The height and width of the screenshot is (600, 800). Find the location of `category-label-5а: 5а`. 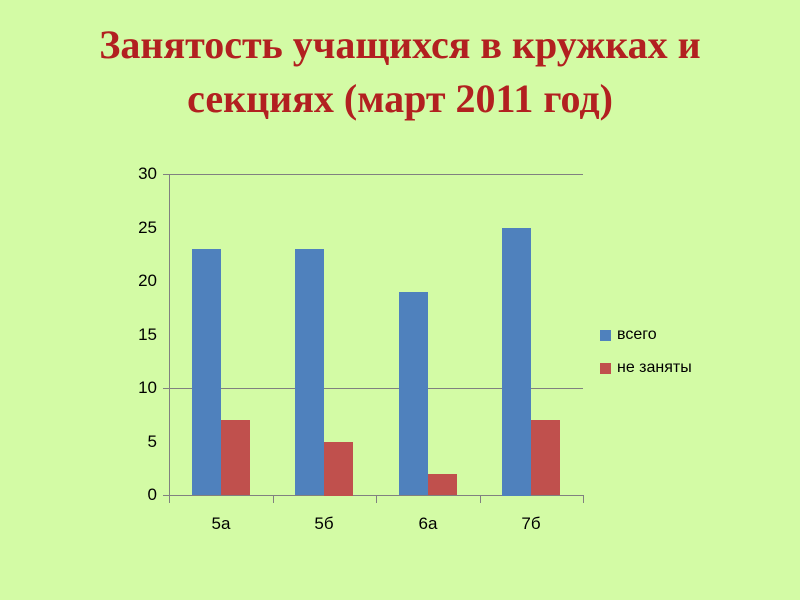

category-label-5а: 5а is located at coordinates (221, 523).